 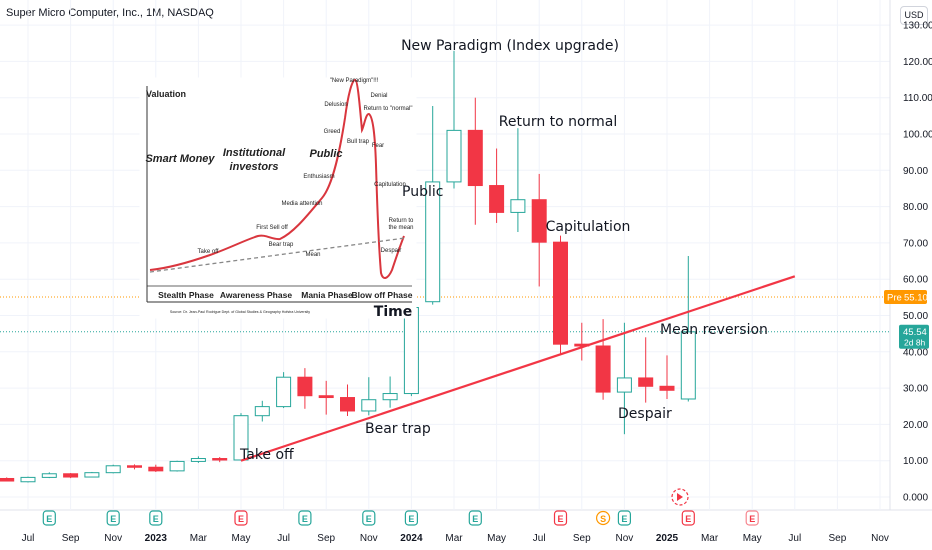 I want to click on y-tick-label: 60.00, so click(x=915, y=280).